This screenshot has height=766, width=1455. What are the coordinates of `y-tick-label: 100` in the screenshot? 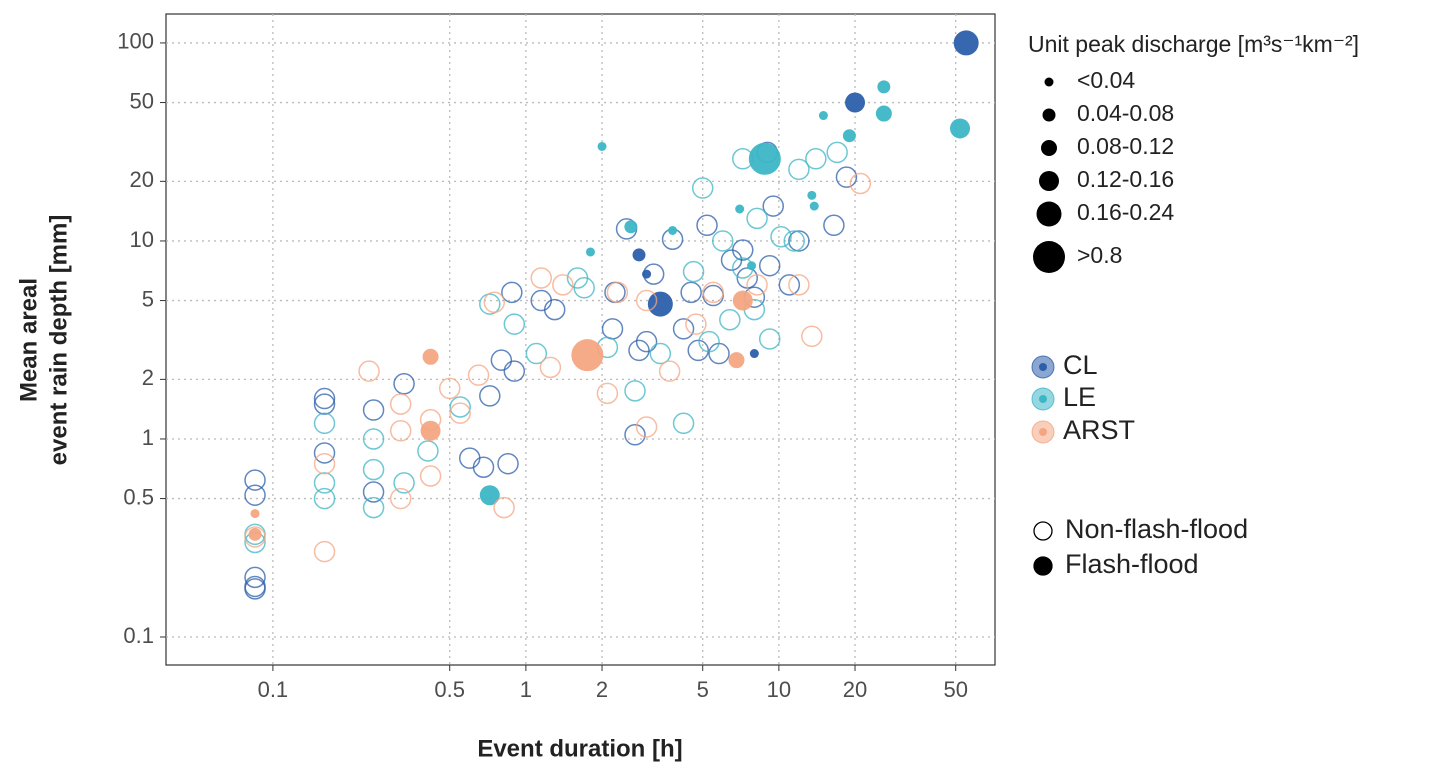 It's located at (135, 41).